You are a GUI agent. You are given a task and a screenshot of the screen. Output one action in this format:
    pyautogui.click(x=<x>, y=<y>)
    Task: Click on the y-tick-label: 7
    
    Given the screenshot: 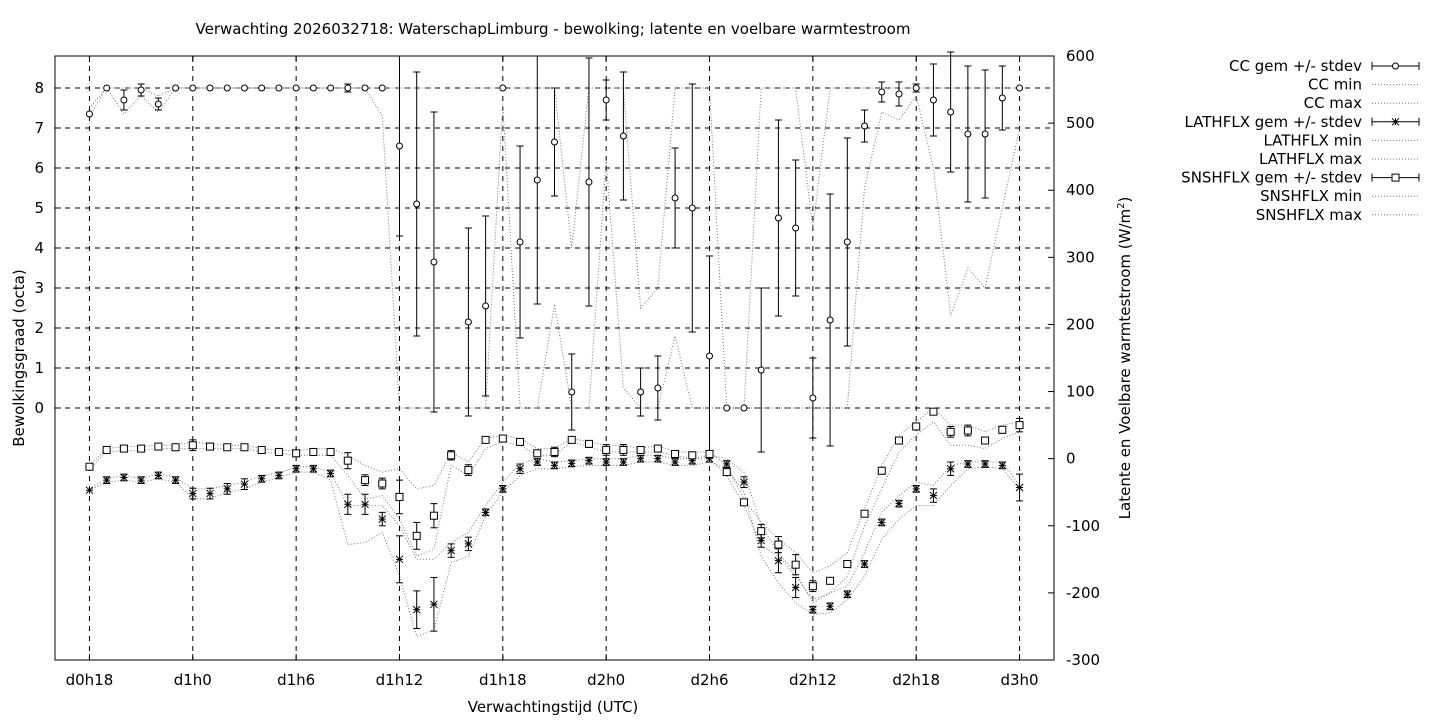 What is the action you would take?
    pyautogui.click(x=39, y=128)
    